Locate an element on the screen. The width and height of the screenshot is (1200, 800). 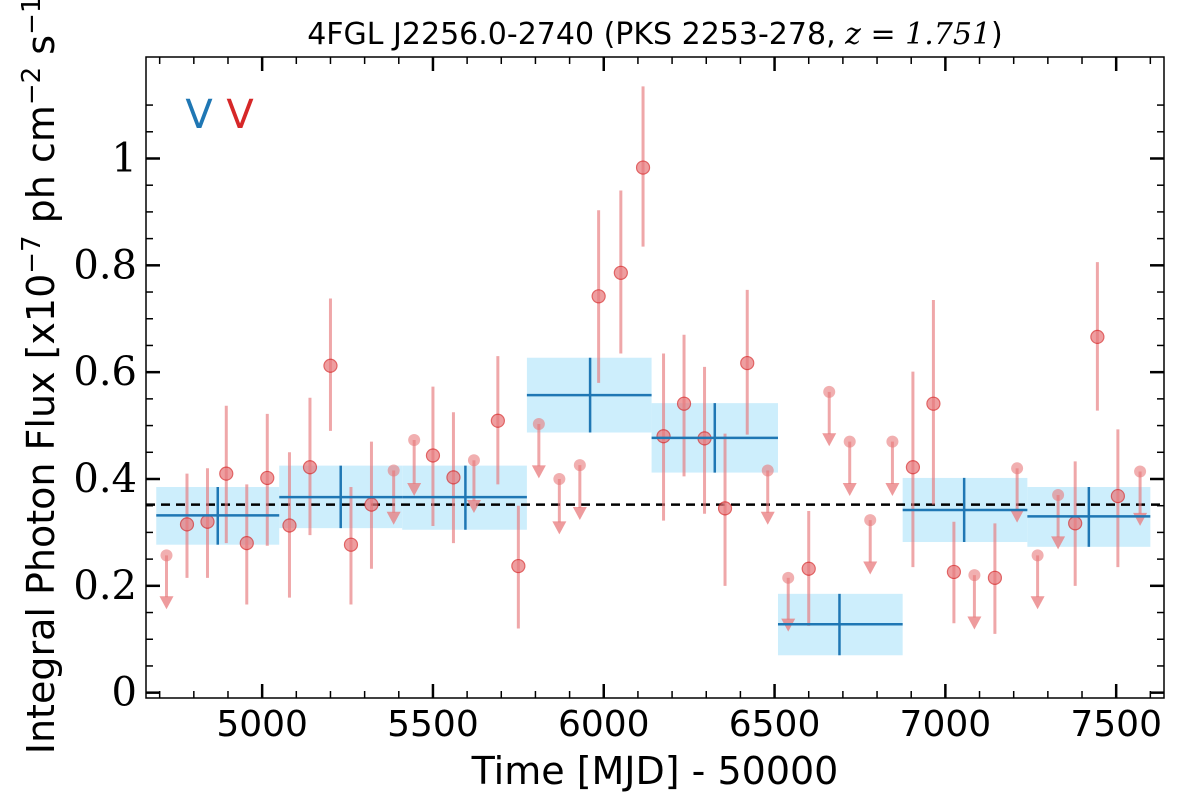
y-tick-label-3: 0.6 is located at coordinates (105, 372).